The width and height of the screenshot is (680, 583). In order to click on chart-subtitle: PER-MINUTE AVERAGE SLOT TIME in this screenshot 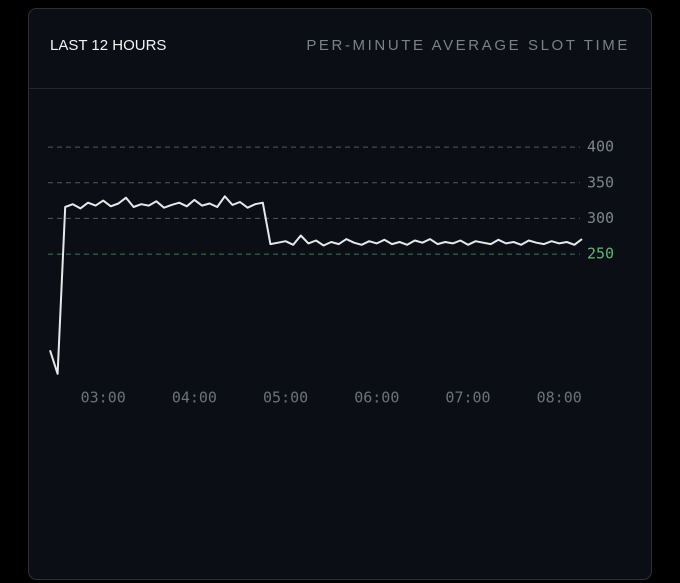, I will do `click(468, 45)`.